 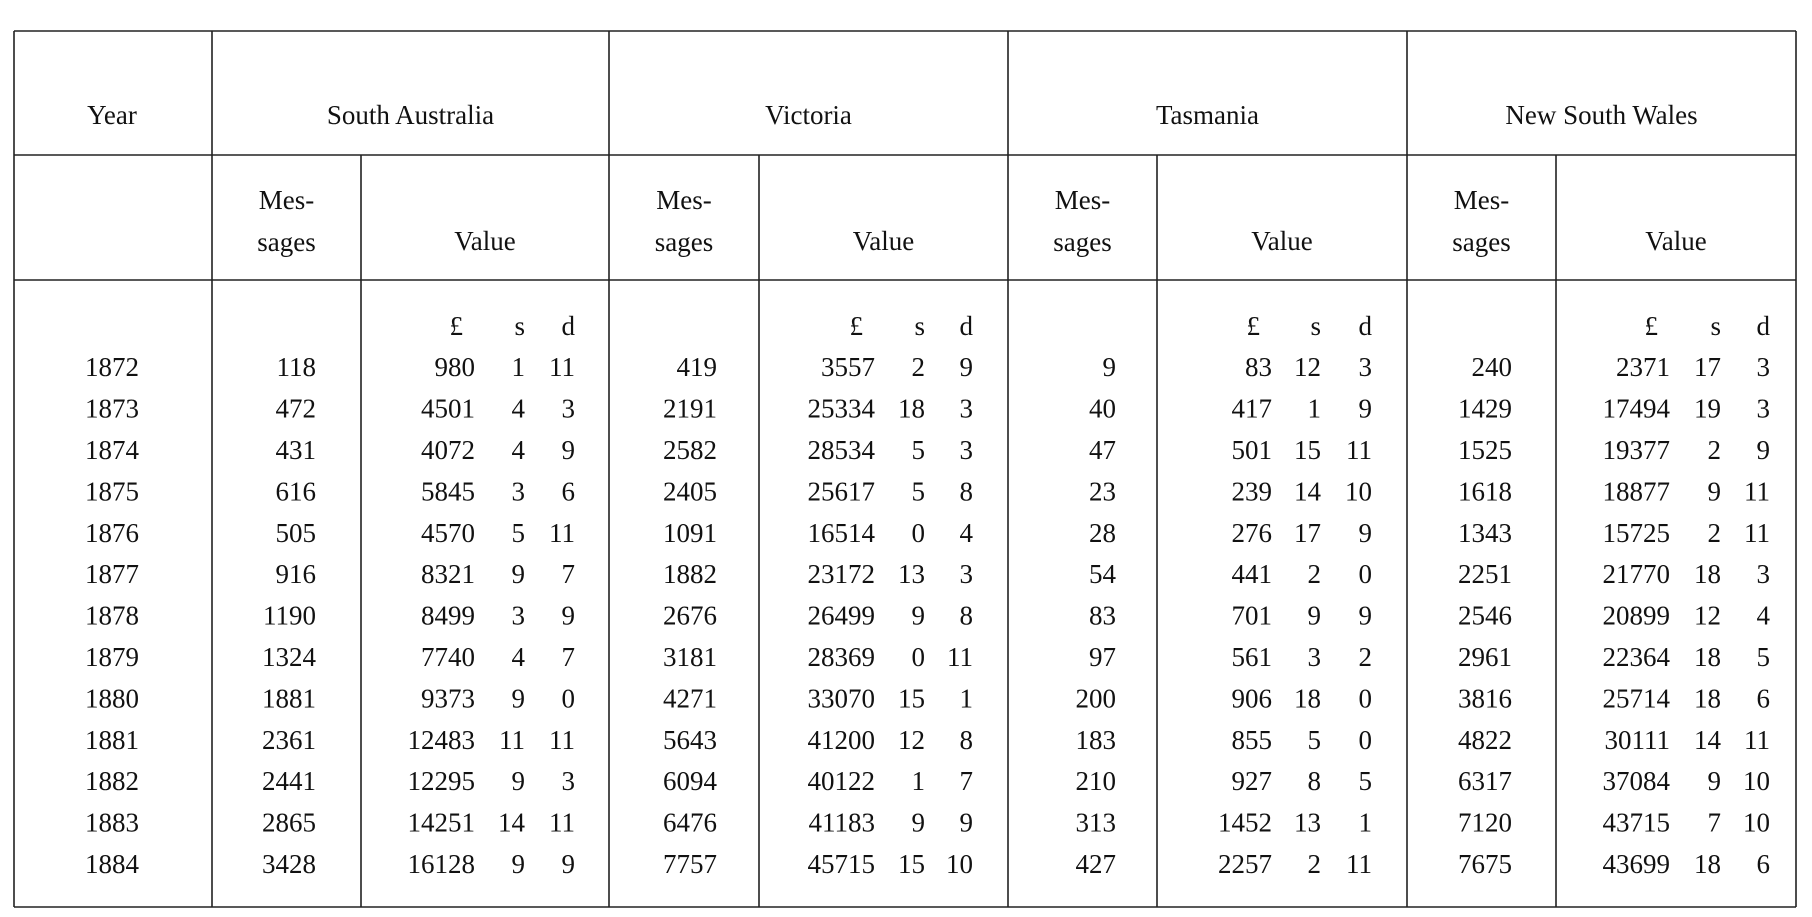 I want to click on pounds-cell: 441, so click(x=1252, y=574).